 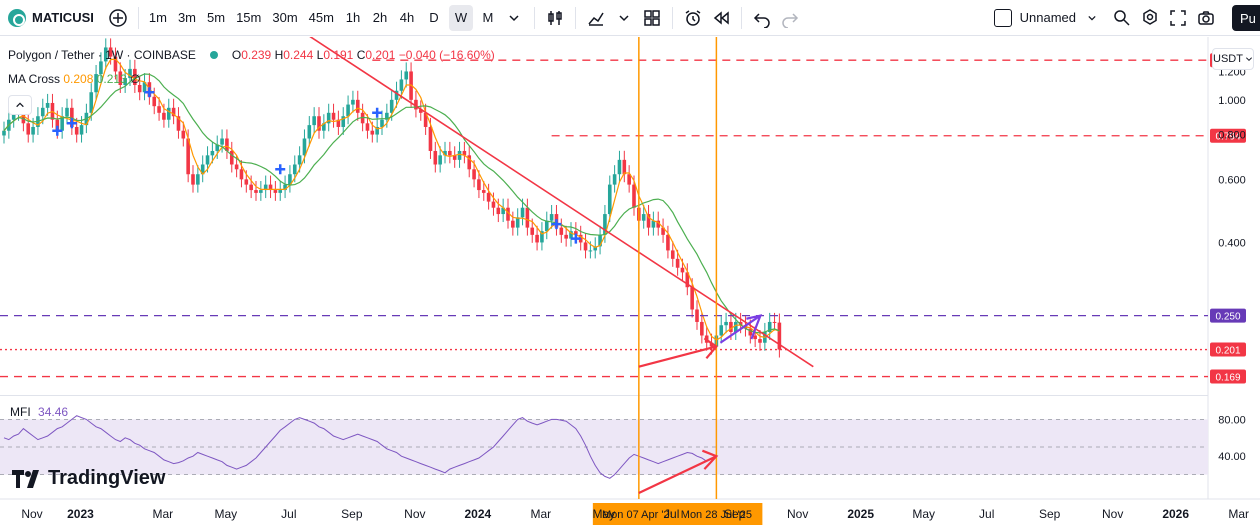 I want to click on mfi-legend: MFI 34.46, so click(x=39, y=412).